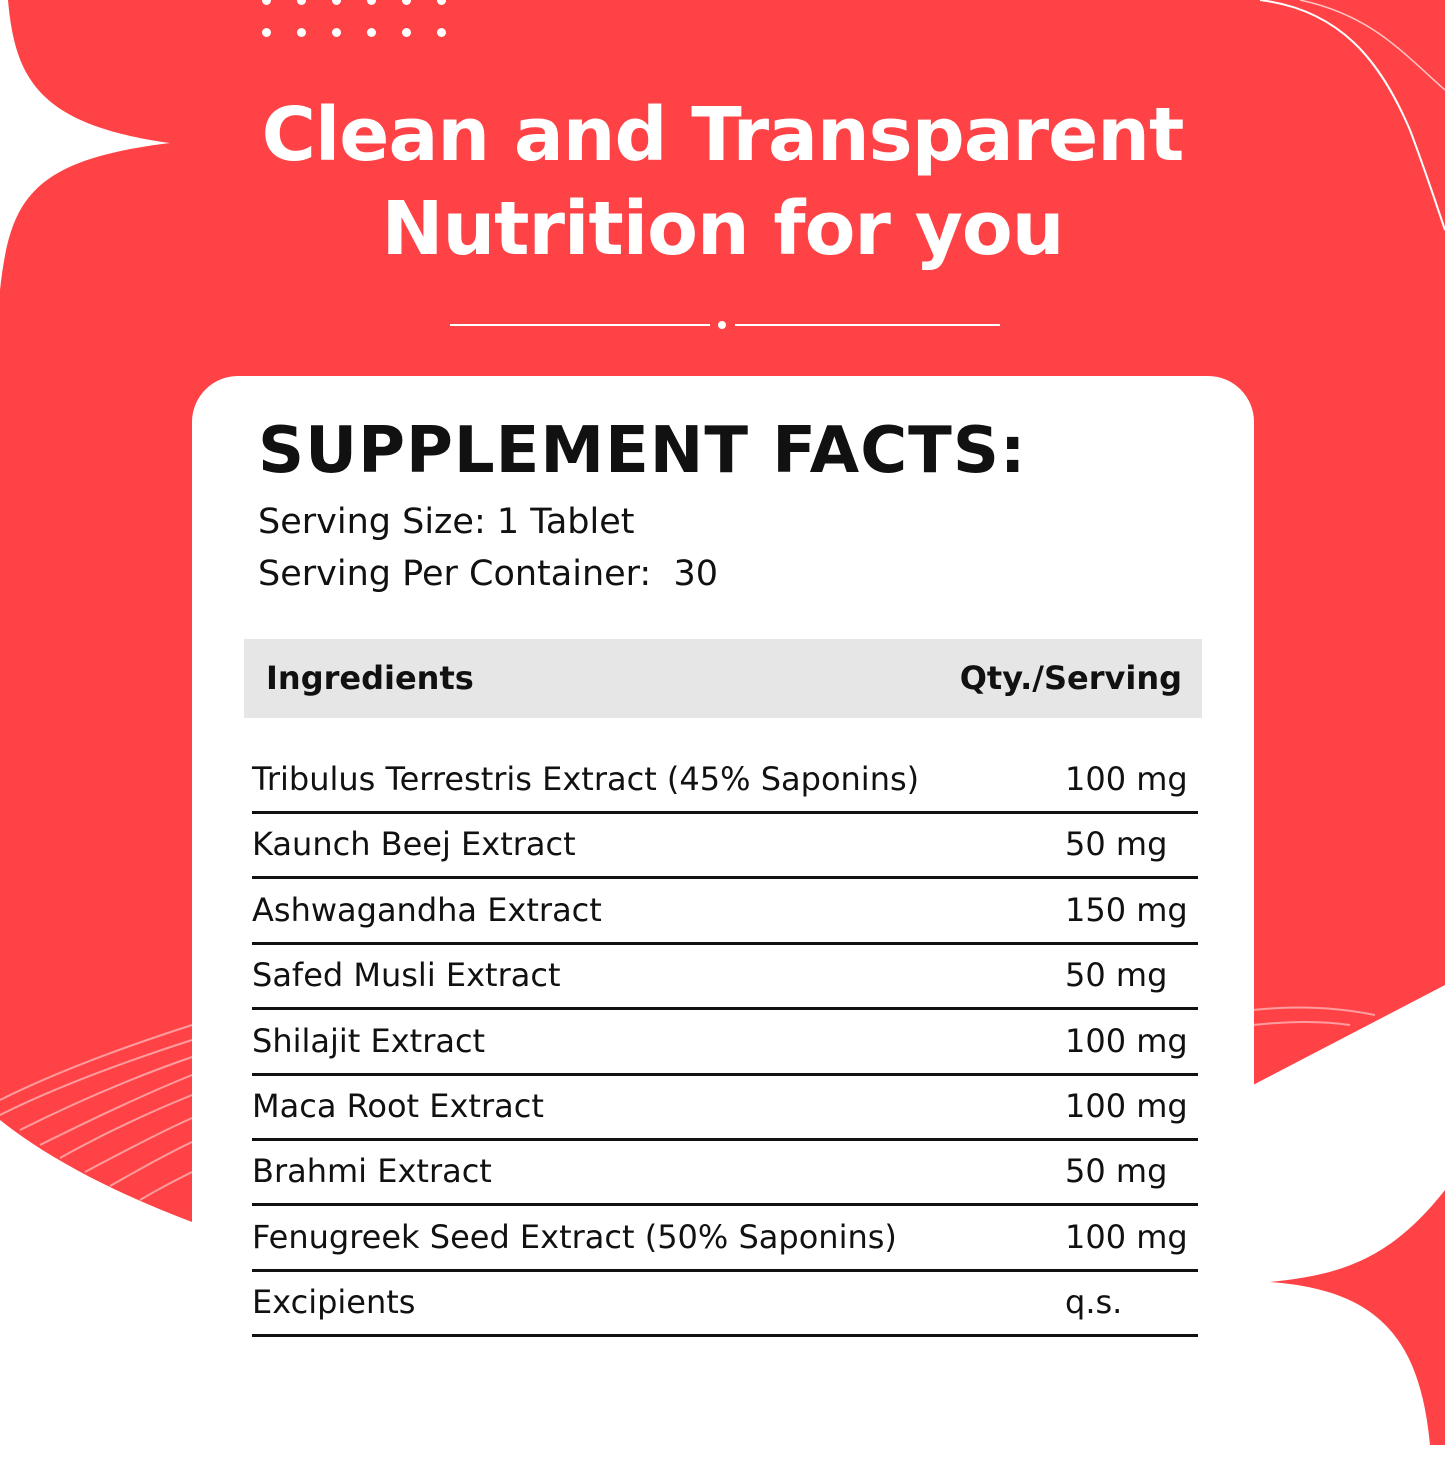 The width and height of the screenshot is (1445, 1476). What do you see at coordinates (370, 678) in the screenshot?
I see `column-ingredients: Ingredients` at bounding box center [370, 678].